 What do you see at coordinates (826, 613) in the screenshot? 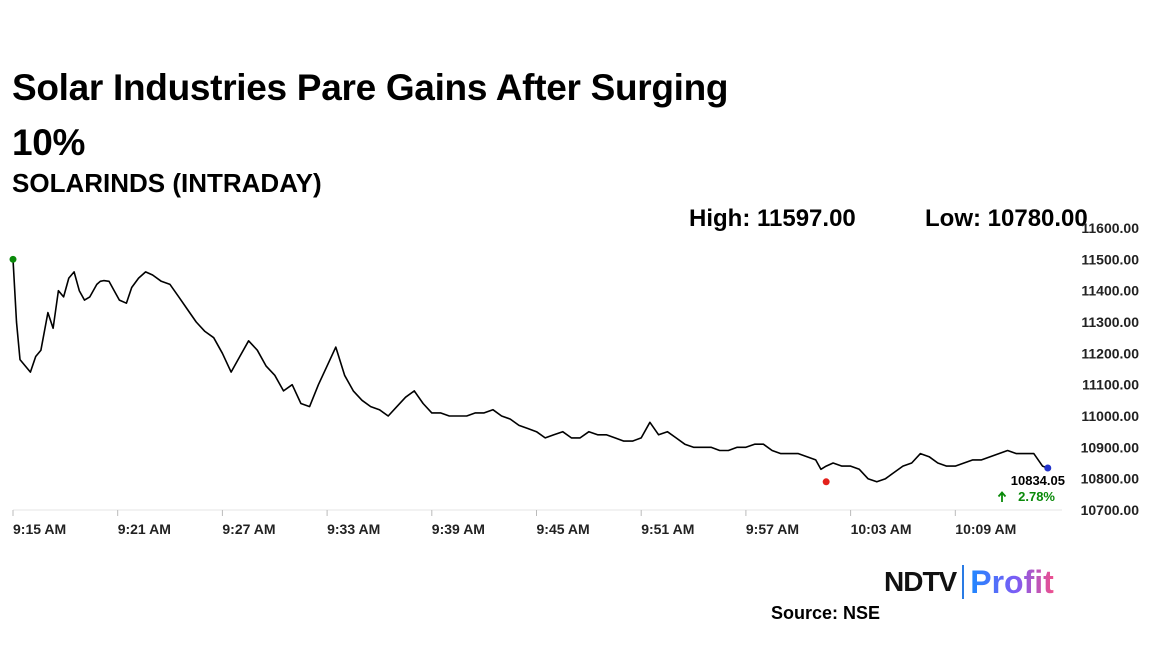
I see `source-note: Source: NSE` at bounding box center [826, 613].